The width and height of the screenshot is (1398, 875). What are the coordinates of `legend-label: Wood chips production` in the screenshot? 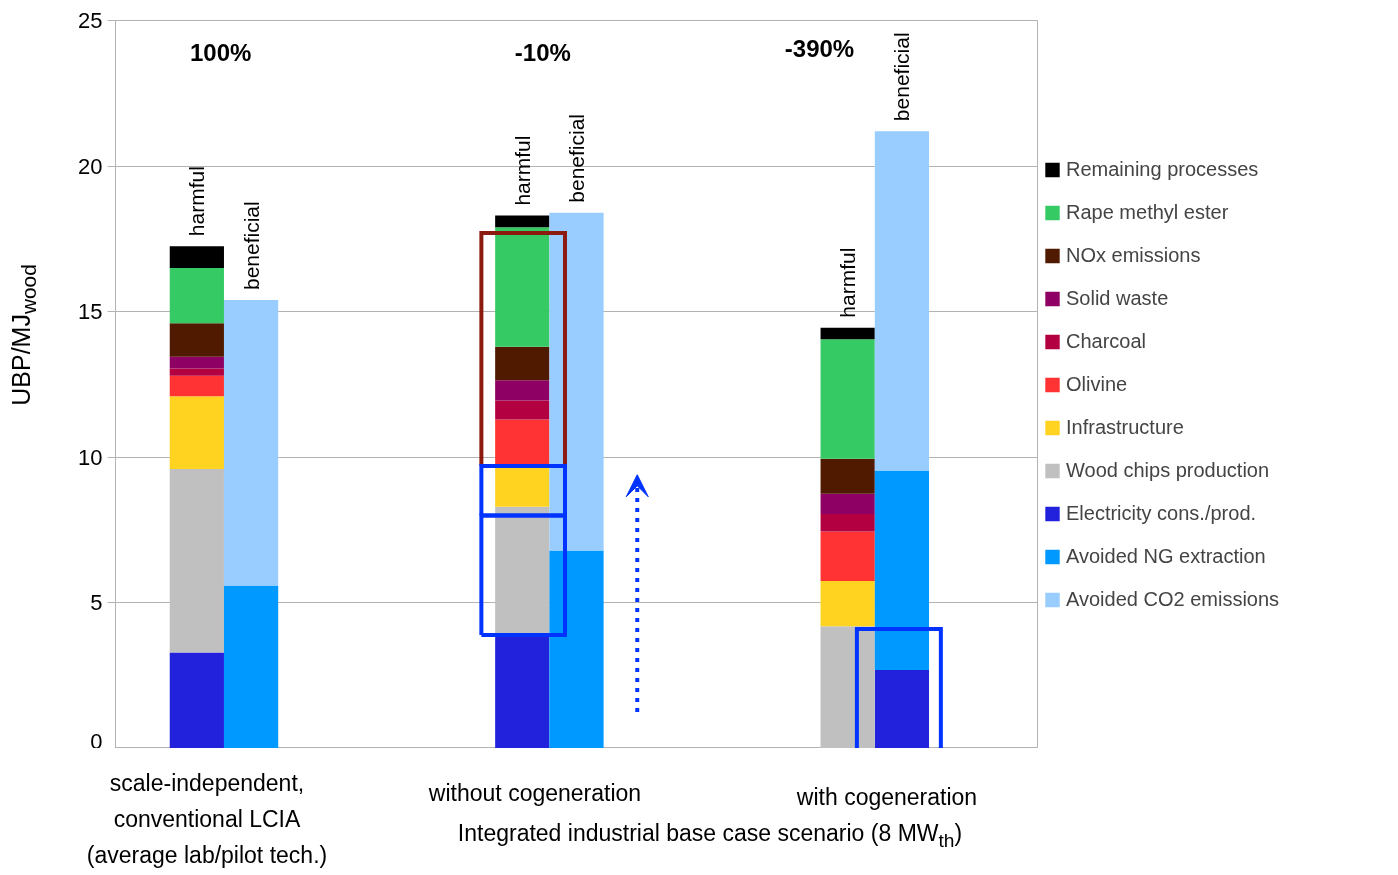 It's located at (1168, 470).